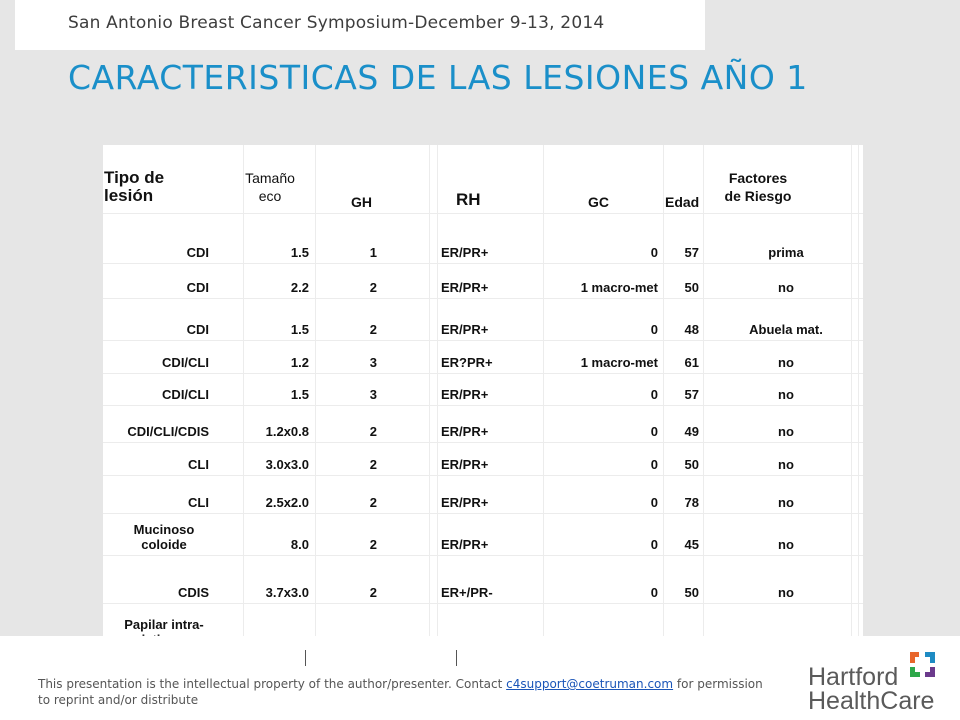  Describe the element at coordinates (758, 196) in the screenshot. I see `header-factores-line2: de Riesgo` at that location.